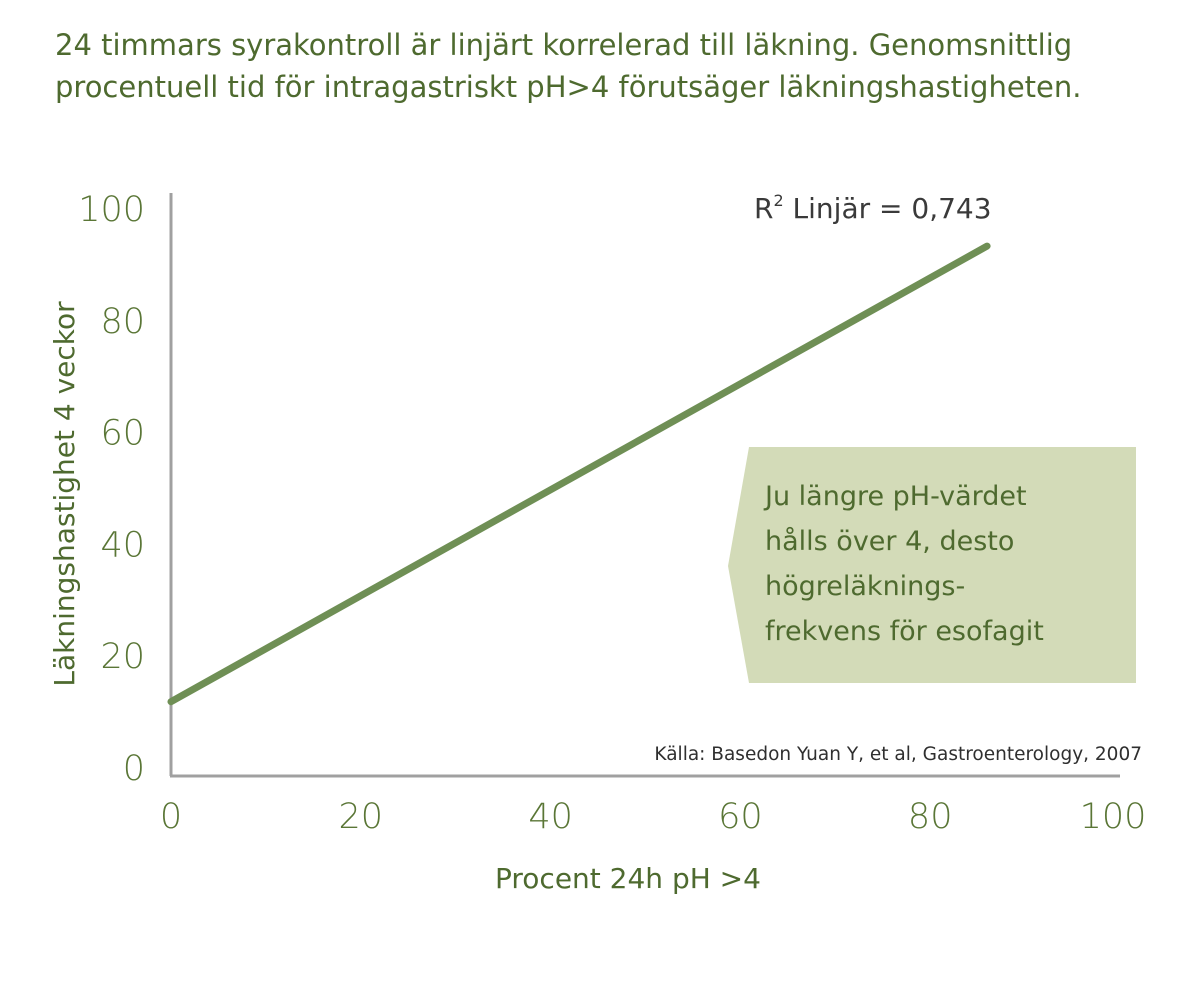  Describe the element at coordinates (550, 817) in the screenshot. I see `x-tick-label: 40` at that location.